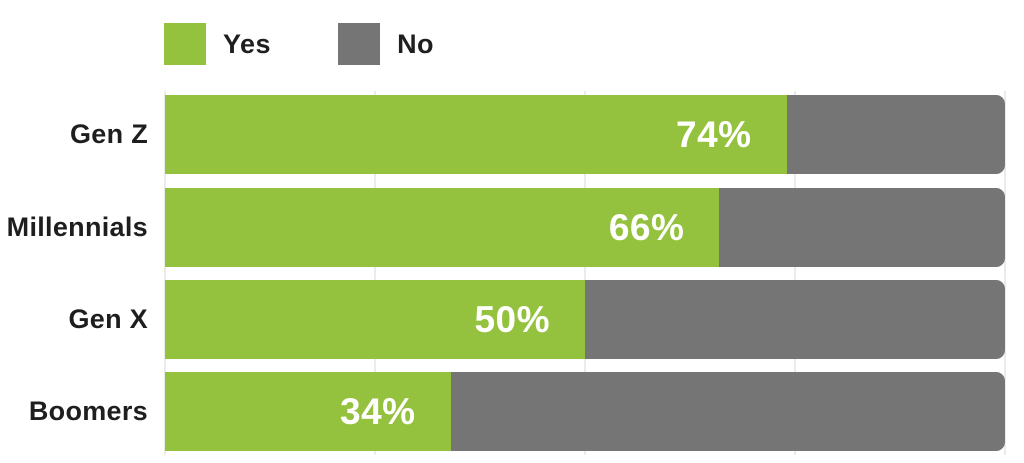 This screenshot has height=463, width=1024. I want to click on bar-segment-yes: 74%, so click(476, 134).